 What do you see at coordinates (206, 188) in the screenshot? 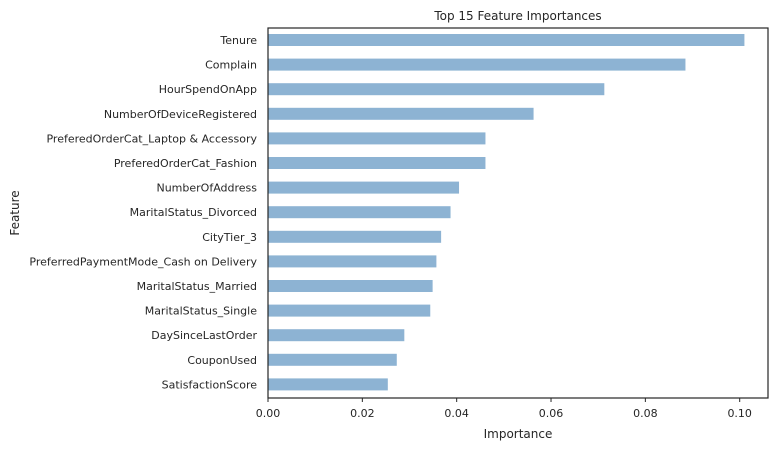
I see `y-tick-label: NumberOfAddress` at bounding box center [206, 188].